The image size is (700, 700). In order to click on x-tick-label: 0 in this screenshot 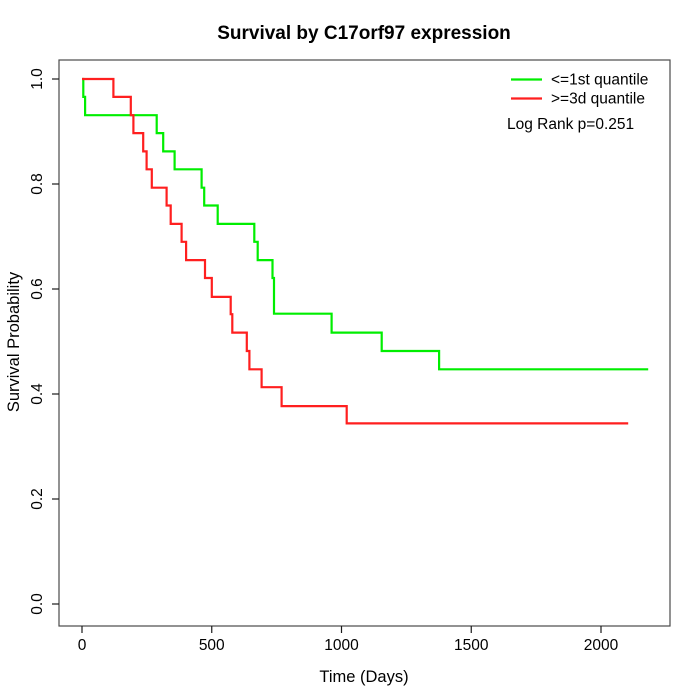, I will do `click(82, 645)`.